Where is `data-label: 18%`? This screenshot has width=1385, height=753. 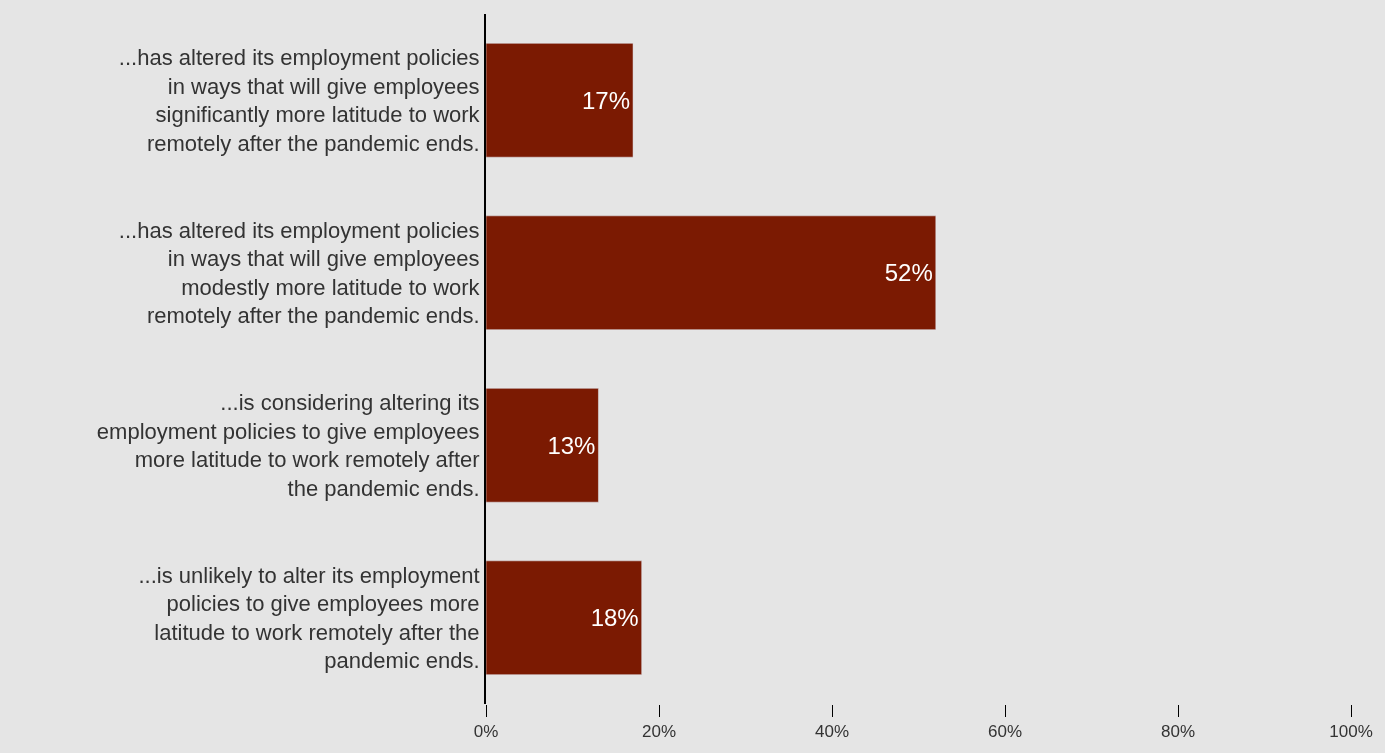 data-label: 18% is located at coordinates (614, 618).